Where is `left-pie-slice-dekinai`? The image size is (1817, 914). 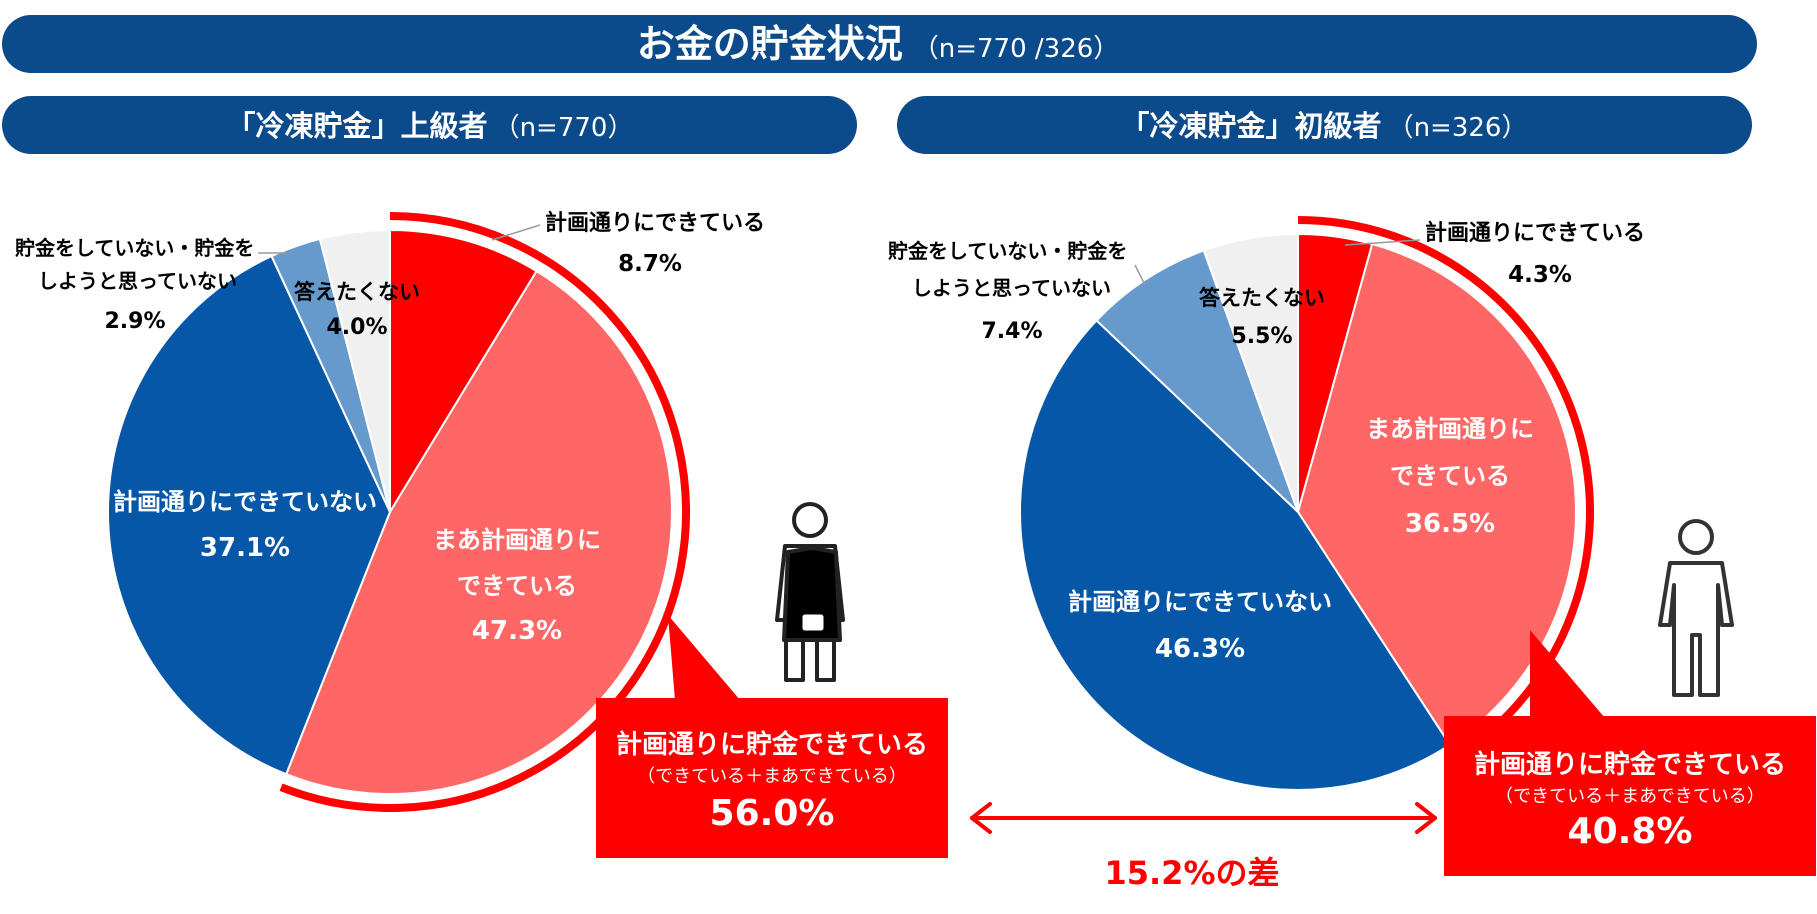 left-pie-slice-dekinai is located at coordinates (249, 515).